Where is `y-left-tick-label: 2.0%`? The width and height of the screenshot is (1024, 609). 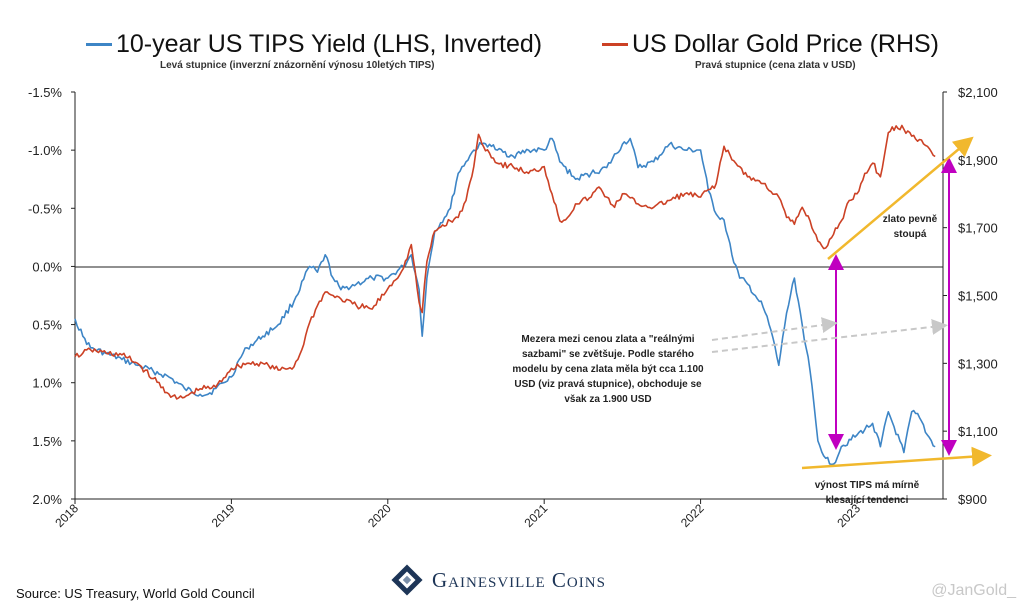 y-left-tick-label: 2.0% is located at coordinates (47, 499).